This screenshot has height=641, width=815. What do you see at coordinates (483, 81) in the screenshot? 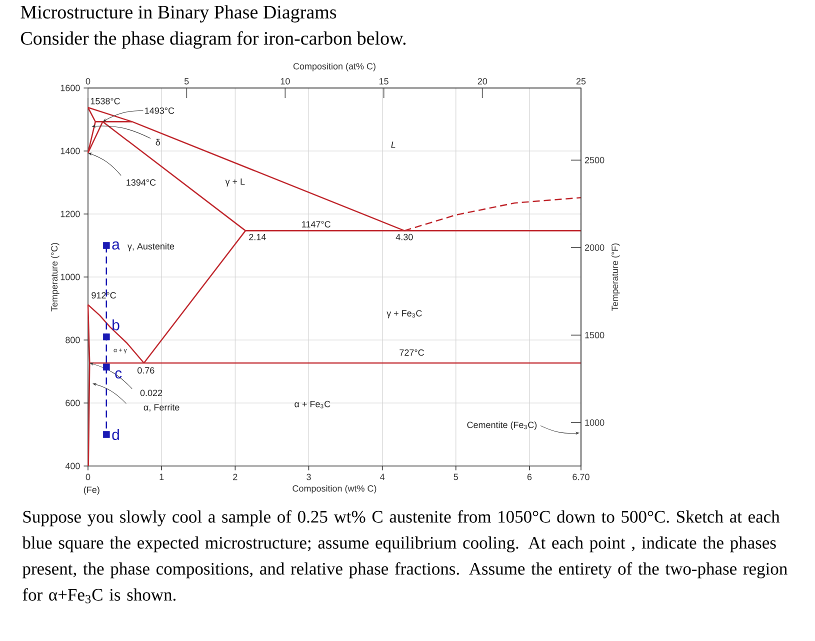
I see `x2-tick-label: 20` at bounding box center [483, 81].